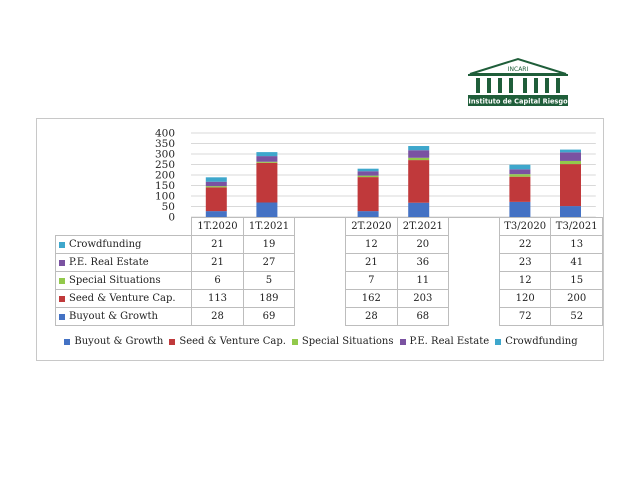 This screenshot has height=480, width=640. What do you see at coordinates (165, 165) in the screenshot?
I see `y-tick-label: 250` at bounding box center [165, 165].